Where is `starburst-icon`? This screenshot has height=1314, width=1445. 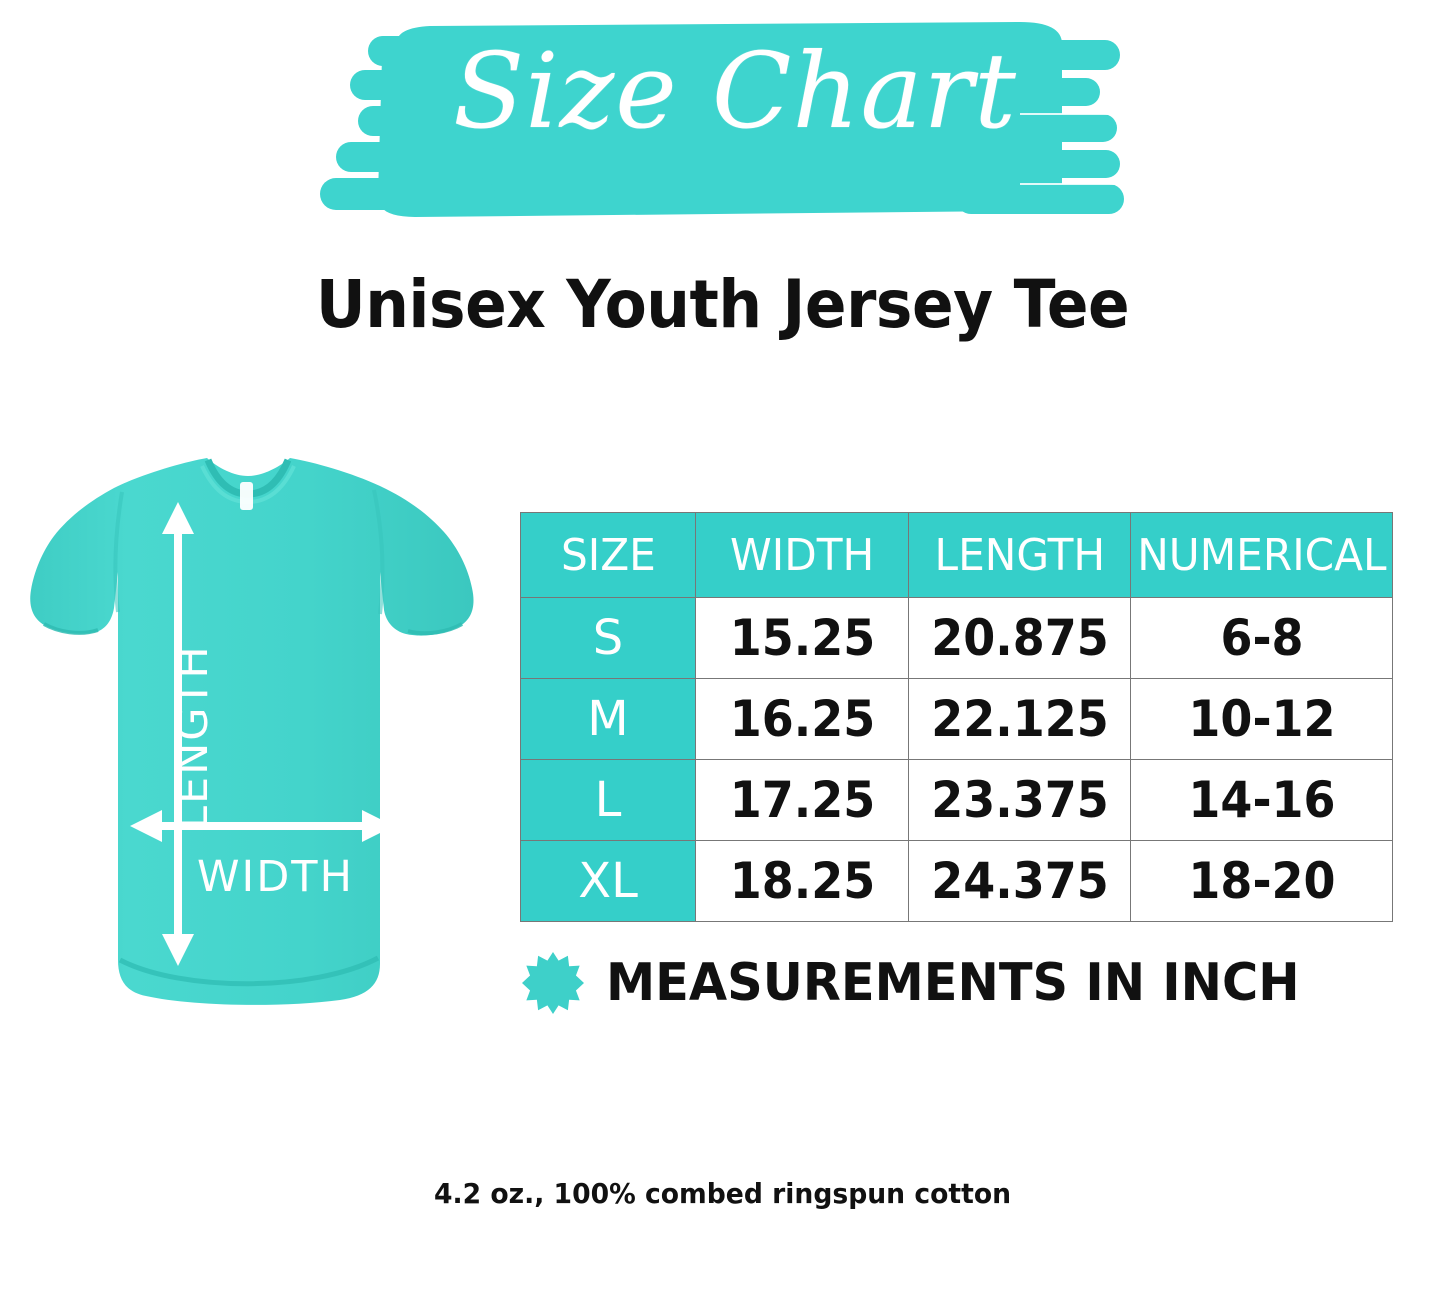
starburst-icon is located at coordinates (553, 983).